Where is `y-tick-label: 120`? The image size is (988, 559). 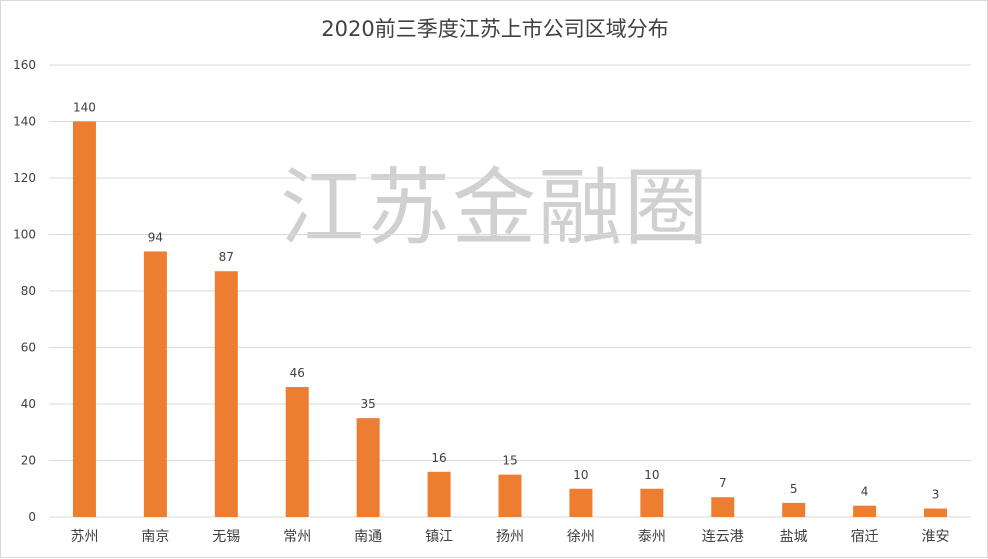
y-tick-label: 120 is located at coordinates (24, 178).